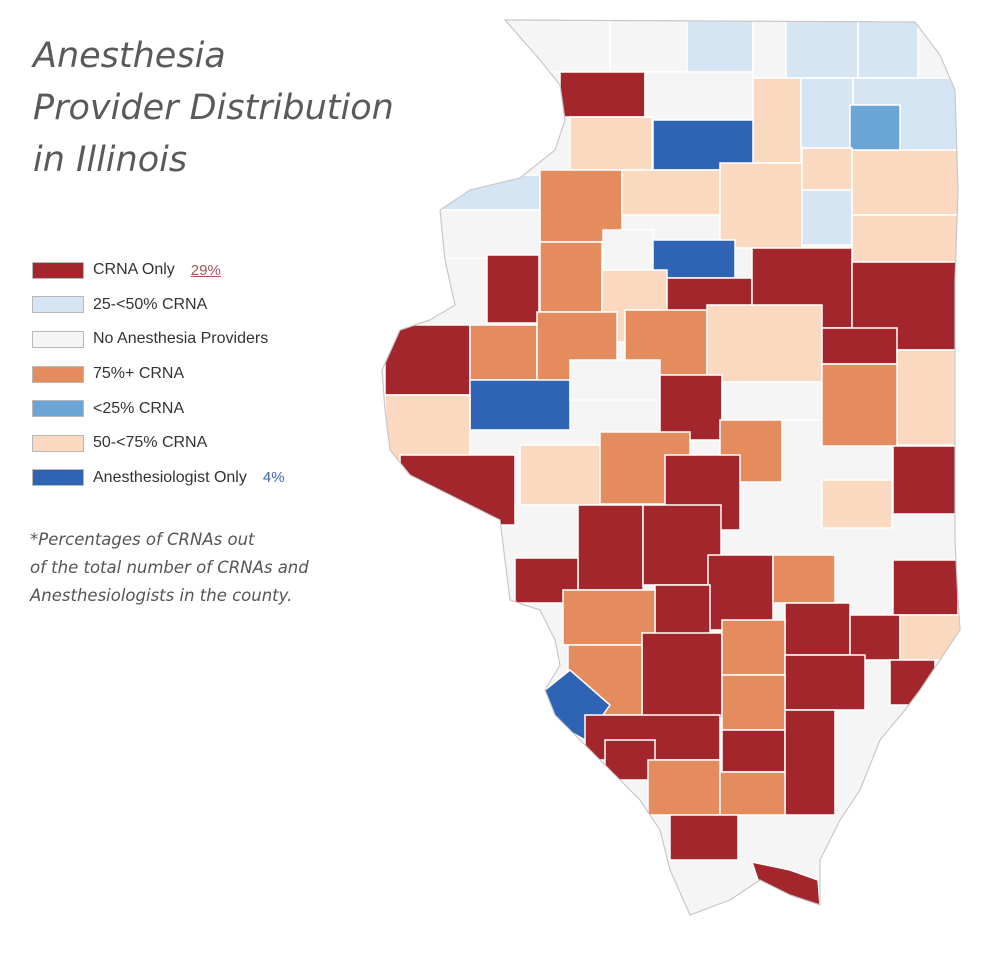 The image size is (988, 968). I want to click on legend-item-50-75-crna: 50-<75% CRNA, so click(192, 443).